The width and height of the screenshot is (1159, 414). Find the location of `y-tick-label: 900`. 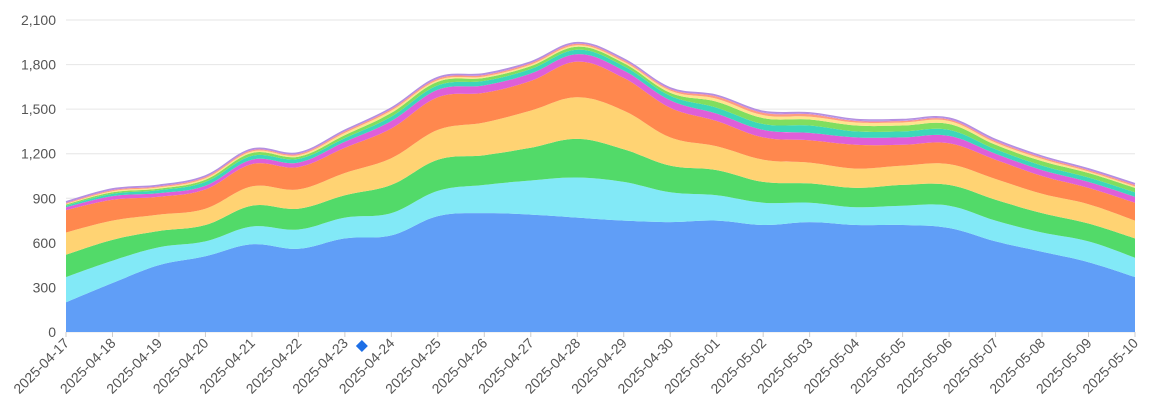

y-tick-label: 900 is located at coordinates (45, 198).